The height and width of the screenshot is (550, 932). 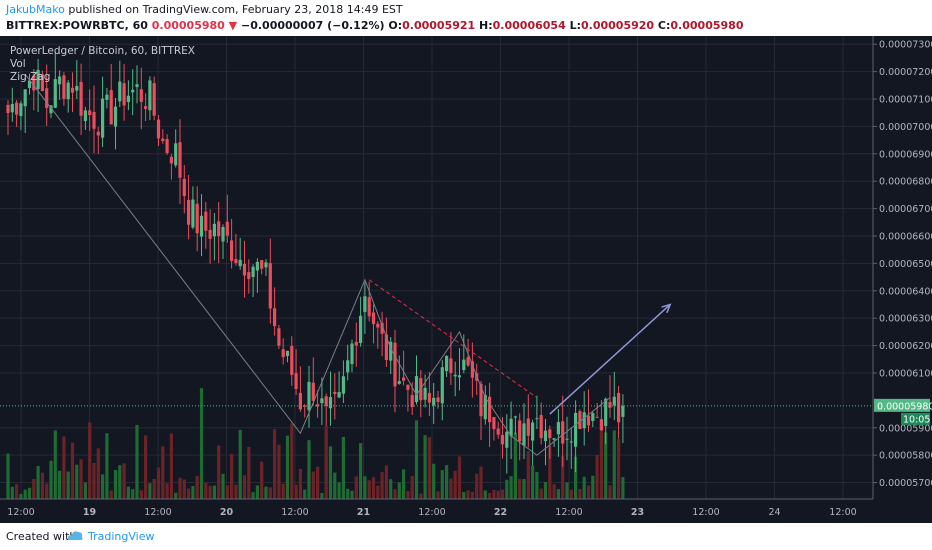 What do you see at coordinates (102, 51) in the screenshot?
I see `legend-title: PowerLedger / Bitcoin, 60, BITTREX` at bounding box center [102, 51].